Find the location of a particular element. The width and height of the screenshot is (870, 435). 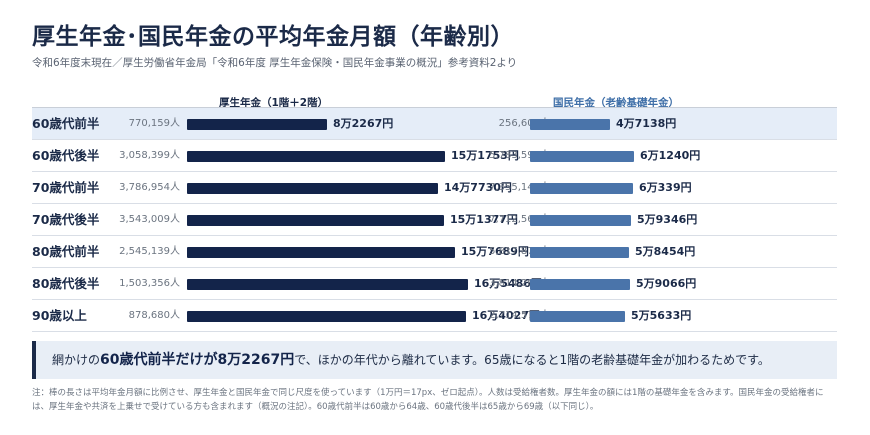

recipient-count: 2,714,574人 is located at coordinates (519, 315).